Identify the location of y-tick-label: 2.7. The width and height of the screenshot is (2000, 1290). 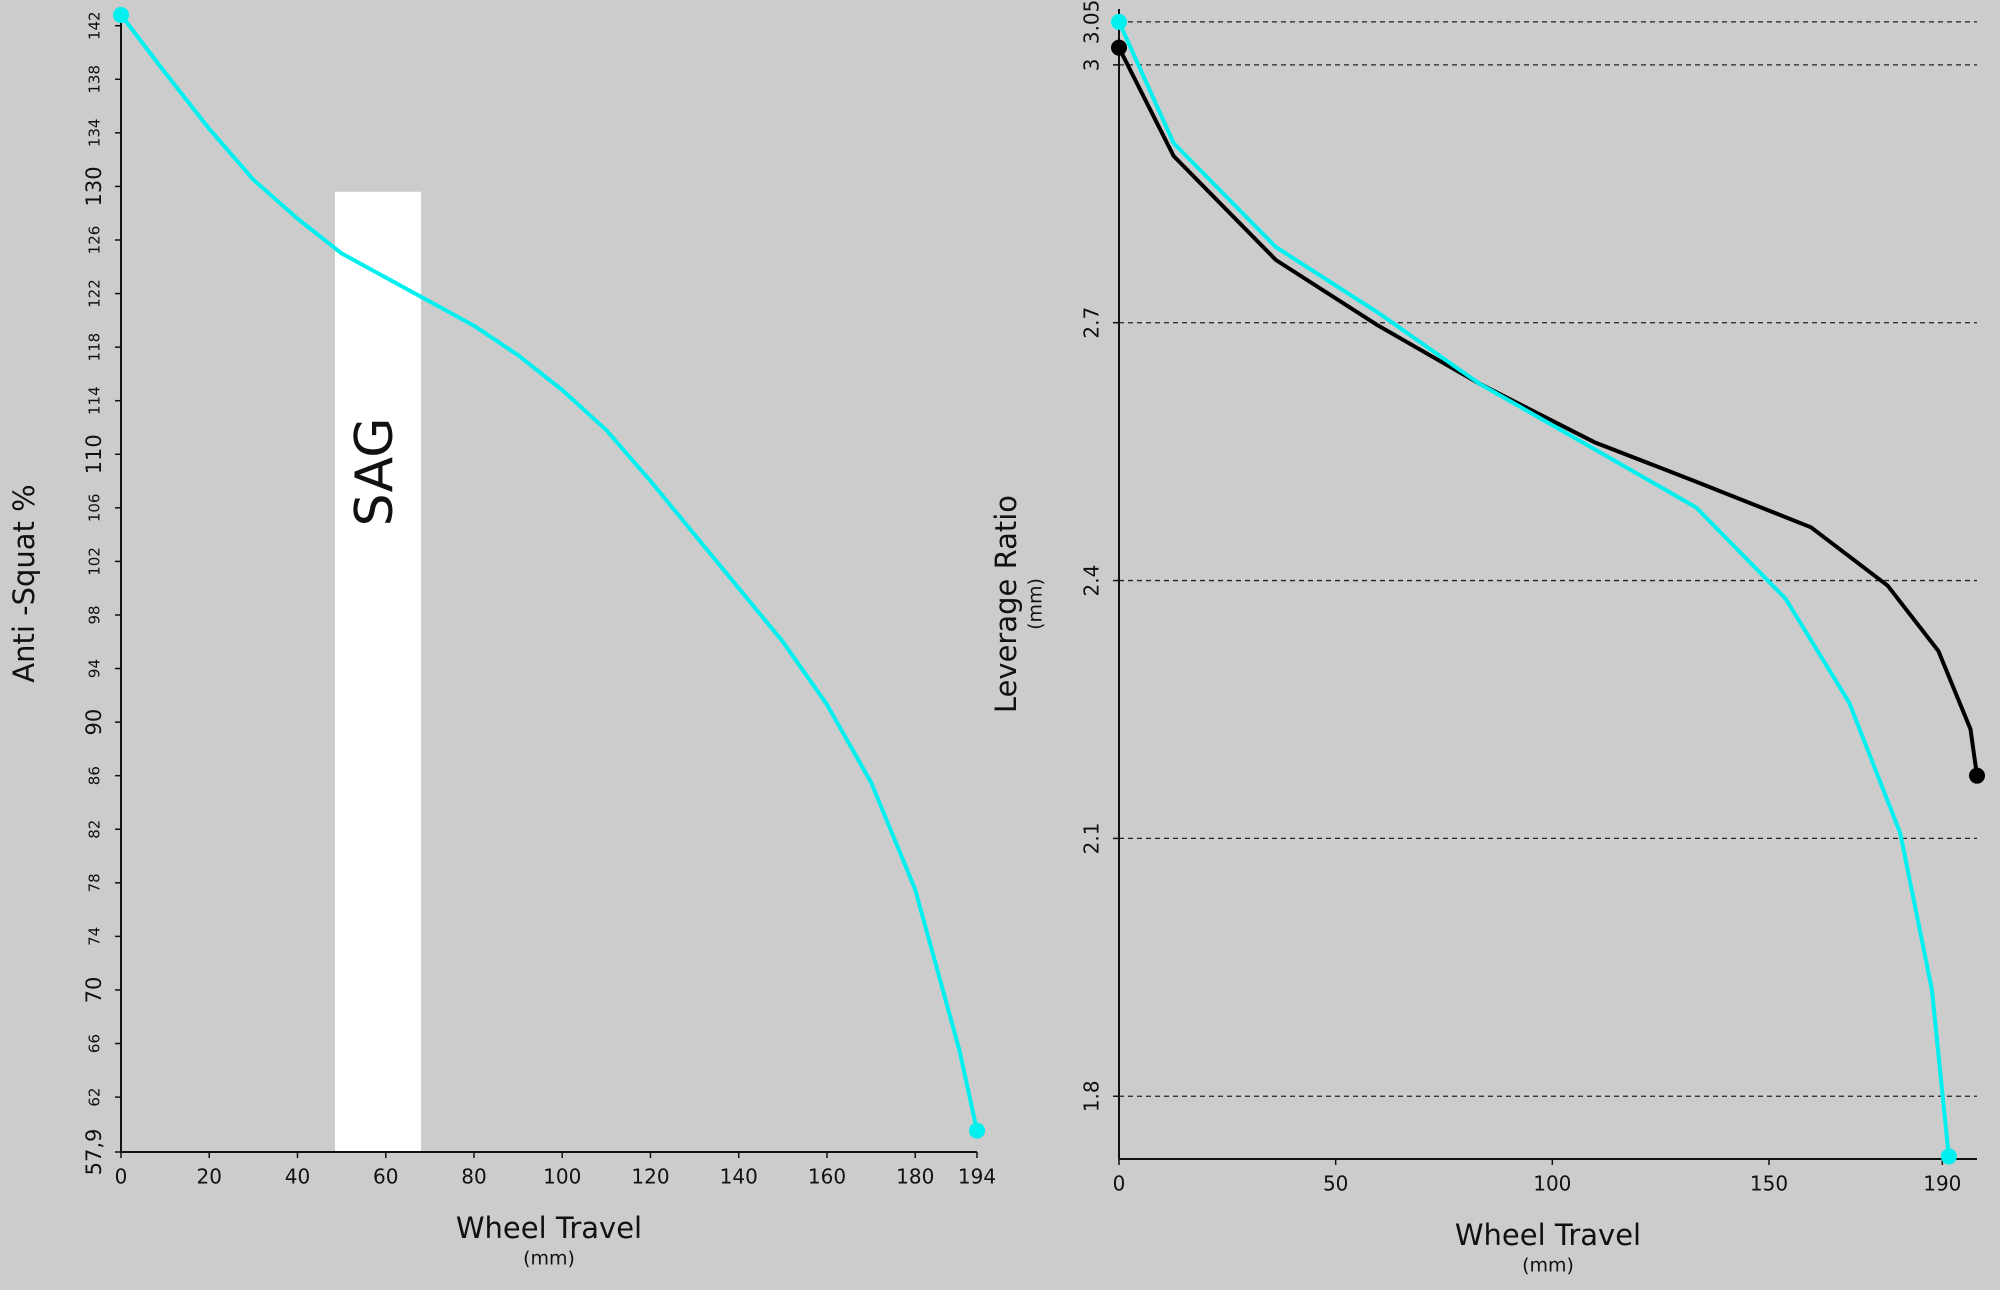
(1092, 323).